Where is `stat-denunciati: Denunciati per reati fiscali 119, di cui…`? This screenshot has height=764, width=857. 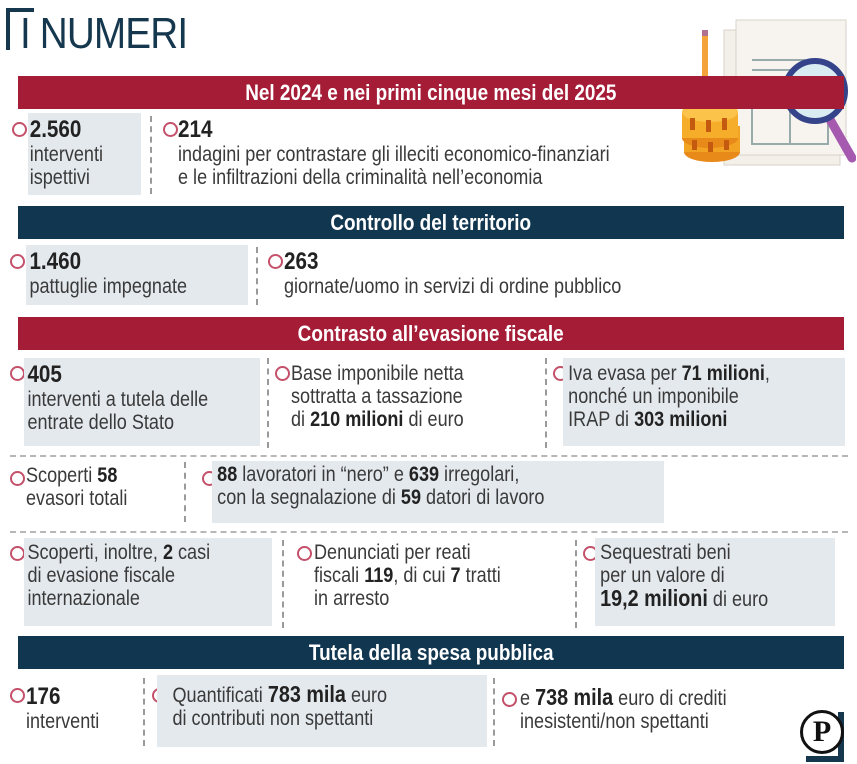 stat-denunciati: Denunciati per reati fiscali 119, di cui… is located at coordinates (407, 575).